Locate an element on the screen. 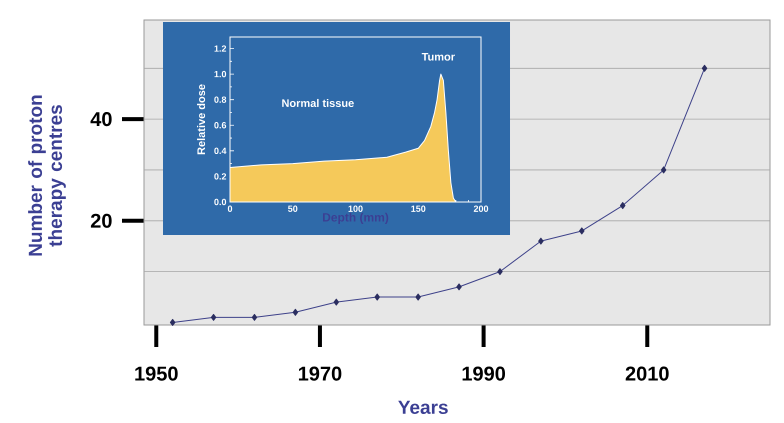 The image size is (784, 423). x-tick-label: 1970 is located at coordinates (320, 373).